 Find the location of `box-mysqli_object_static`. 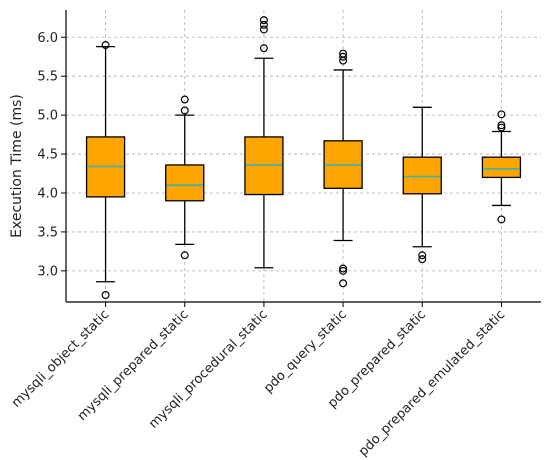

box-mysqli_object_static is located at coordinates (105, 170).